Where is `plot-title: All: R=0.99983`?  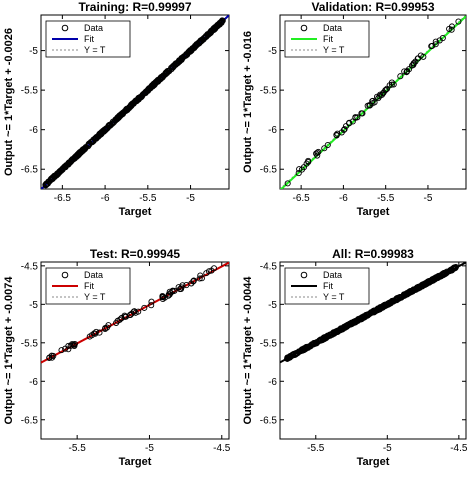 plot-title: All: R=0.99983 is located at coordinates (373, 254).